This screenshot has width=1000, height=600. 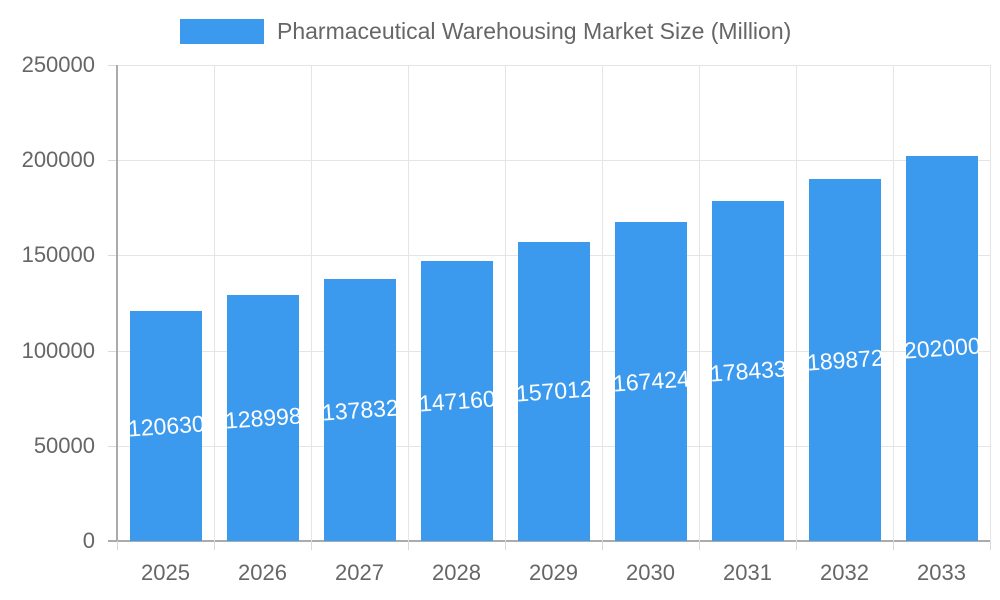 I want to click on x-tick-label: 2032, so click(x=844, y=572).